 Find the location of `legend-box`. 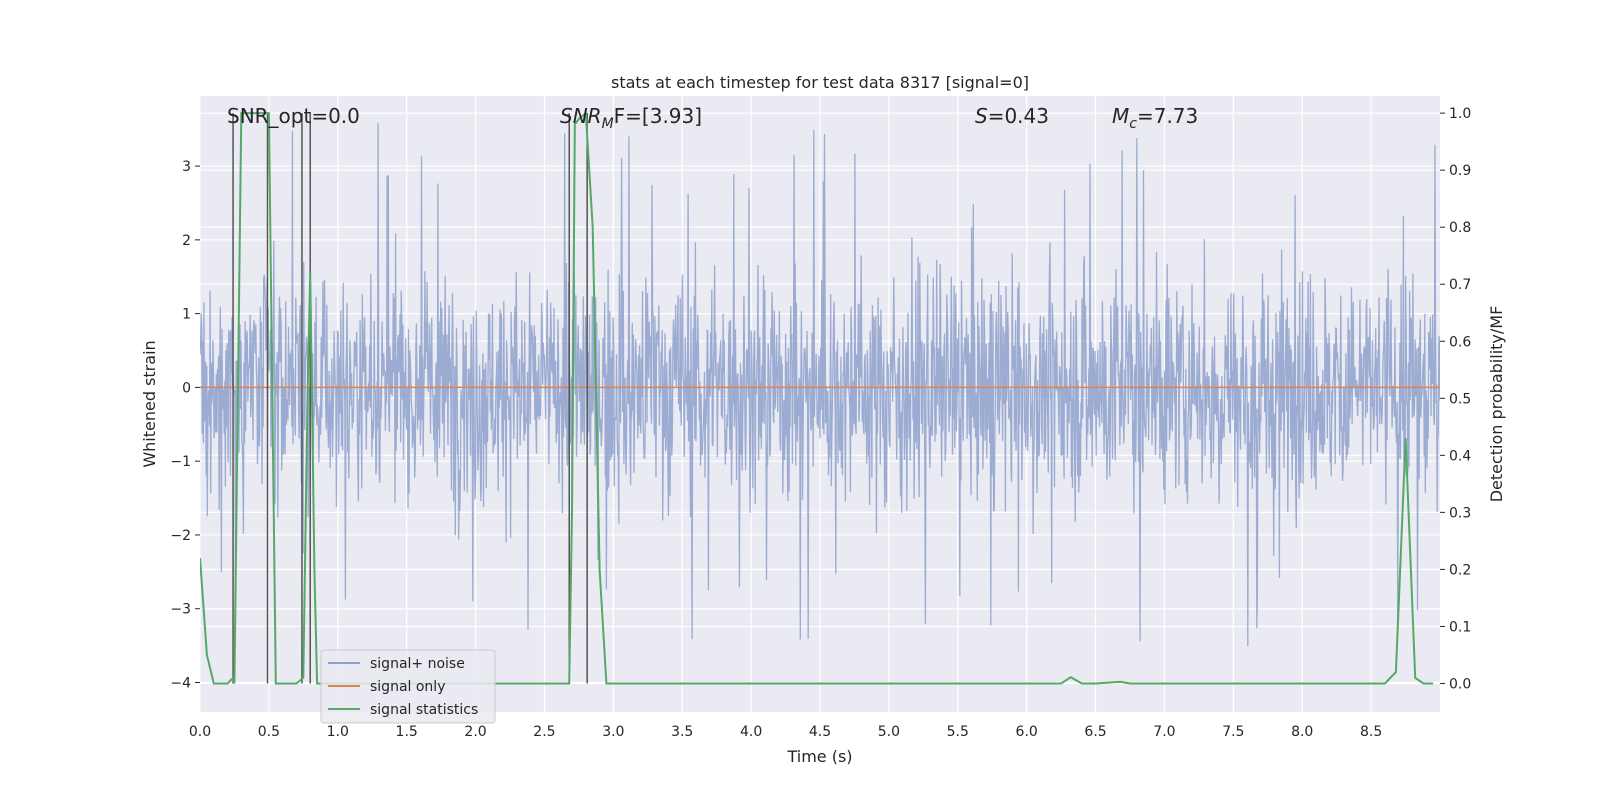

legend-box is located at coordinates (408, 686).